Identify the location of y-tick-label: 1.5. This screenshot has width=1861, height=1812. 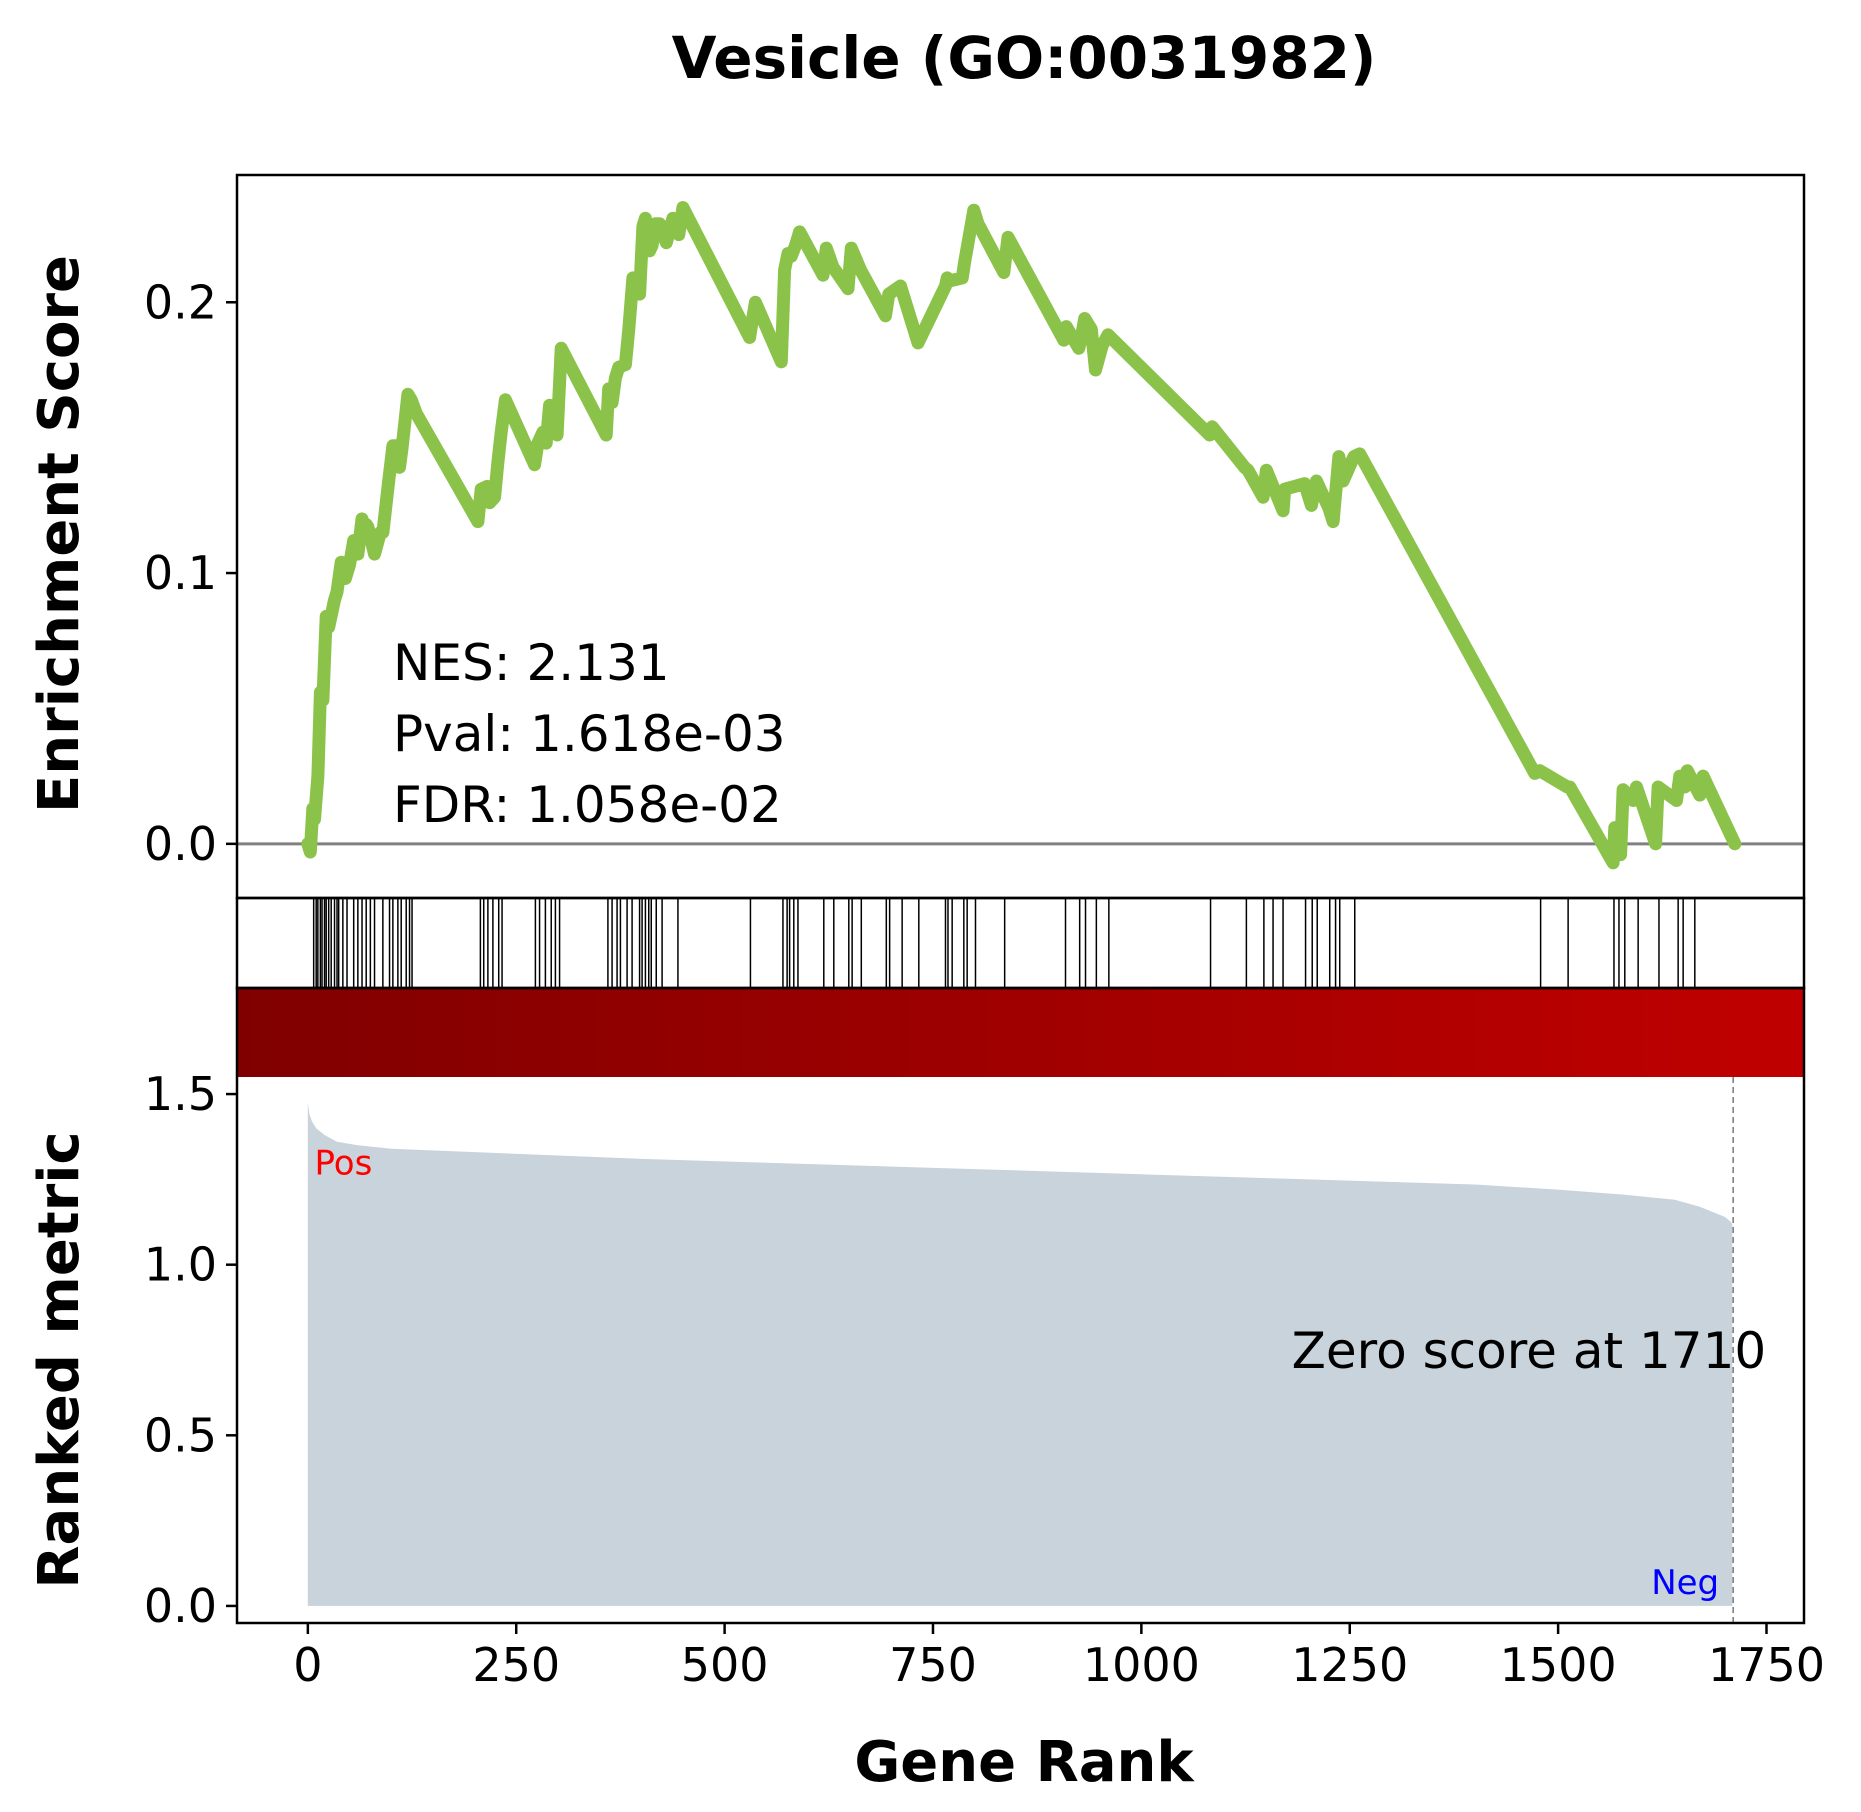
(180, 1094).